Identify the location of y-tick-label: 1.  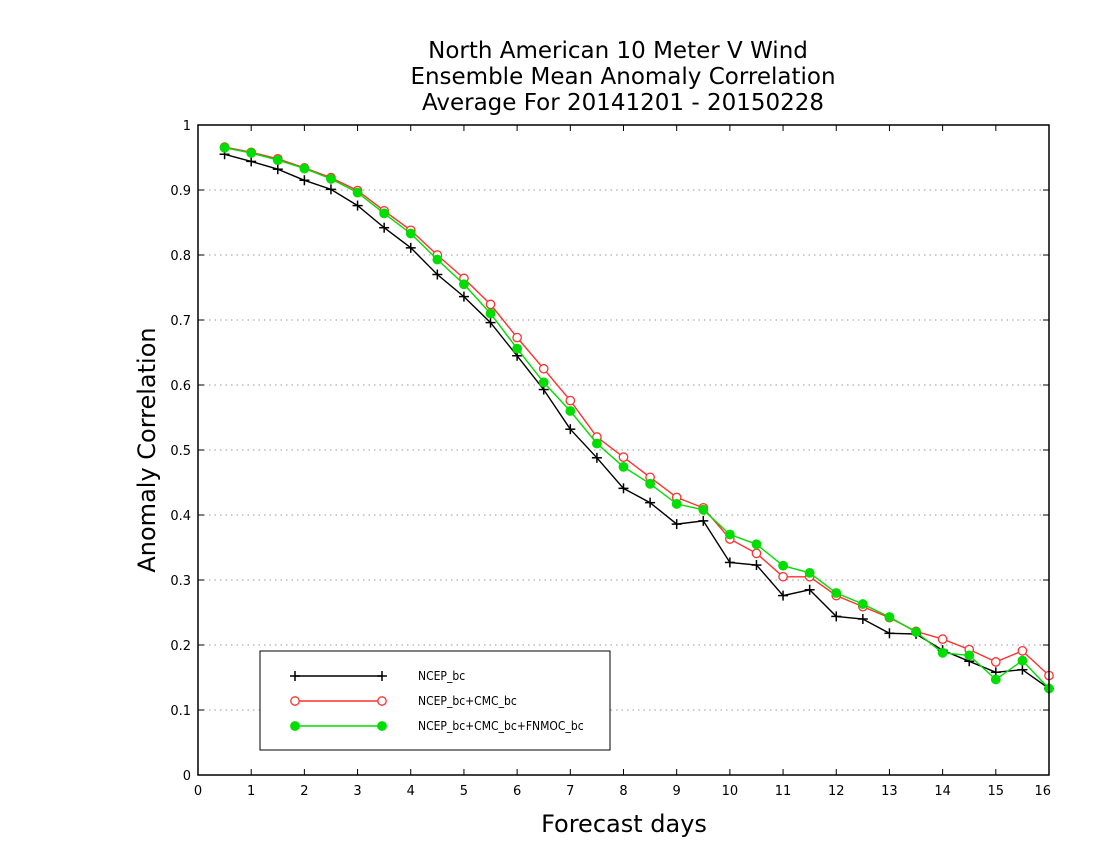
(187, 126).